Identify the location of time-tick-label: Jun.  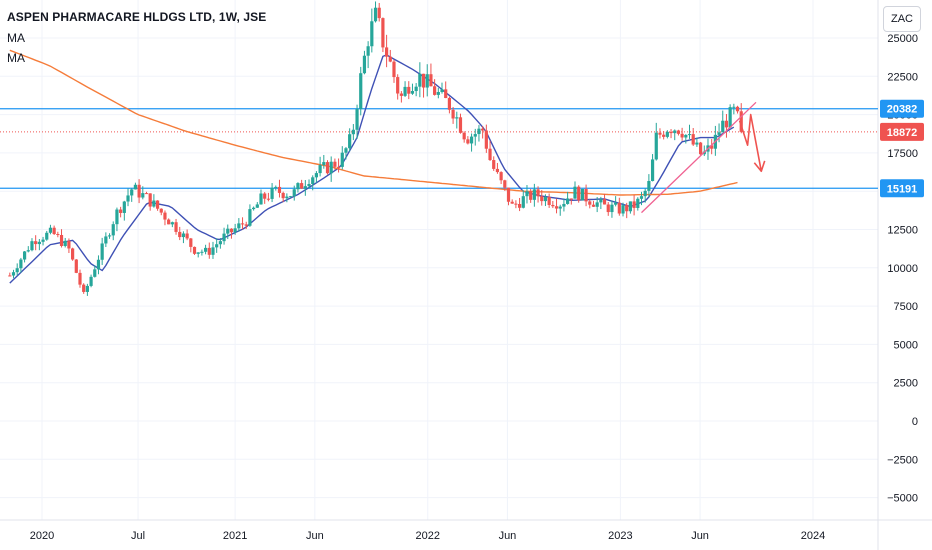
(508, 536).